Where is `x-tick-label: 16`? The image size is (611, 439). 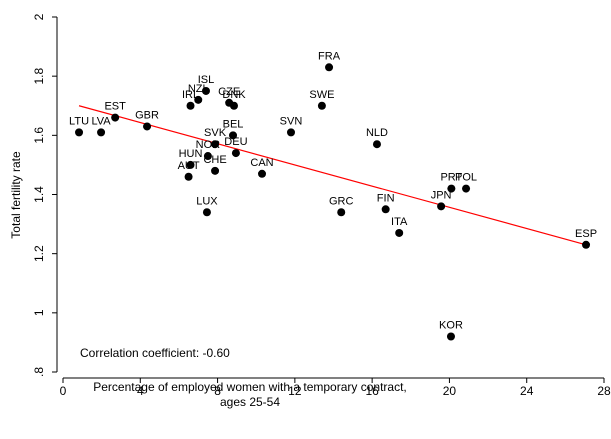 x-tick-label: 16 is located at coordinates (372, 391).